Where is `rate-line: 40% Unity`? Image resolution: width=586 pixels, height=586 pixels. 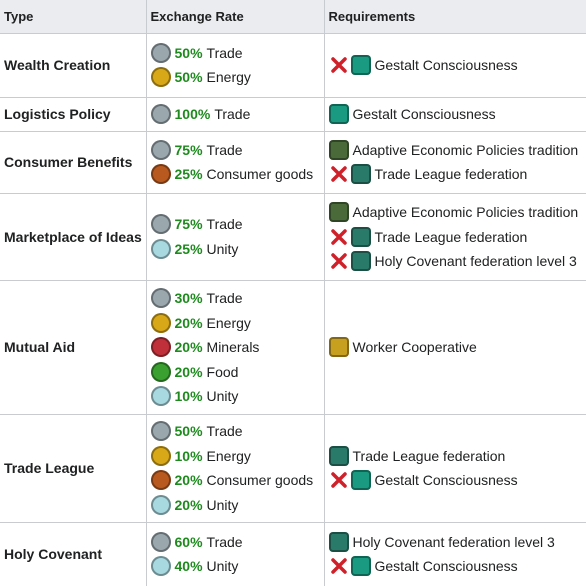
rate-line: 40% Unity is located at coordinates (235, 566).